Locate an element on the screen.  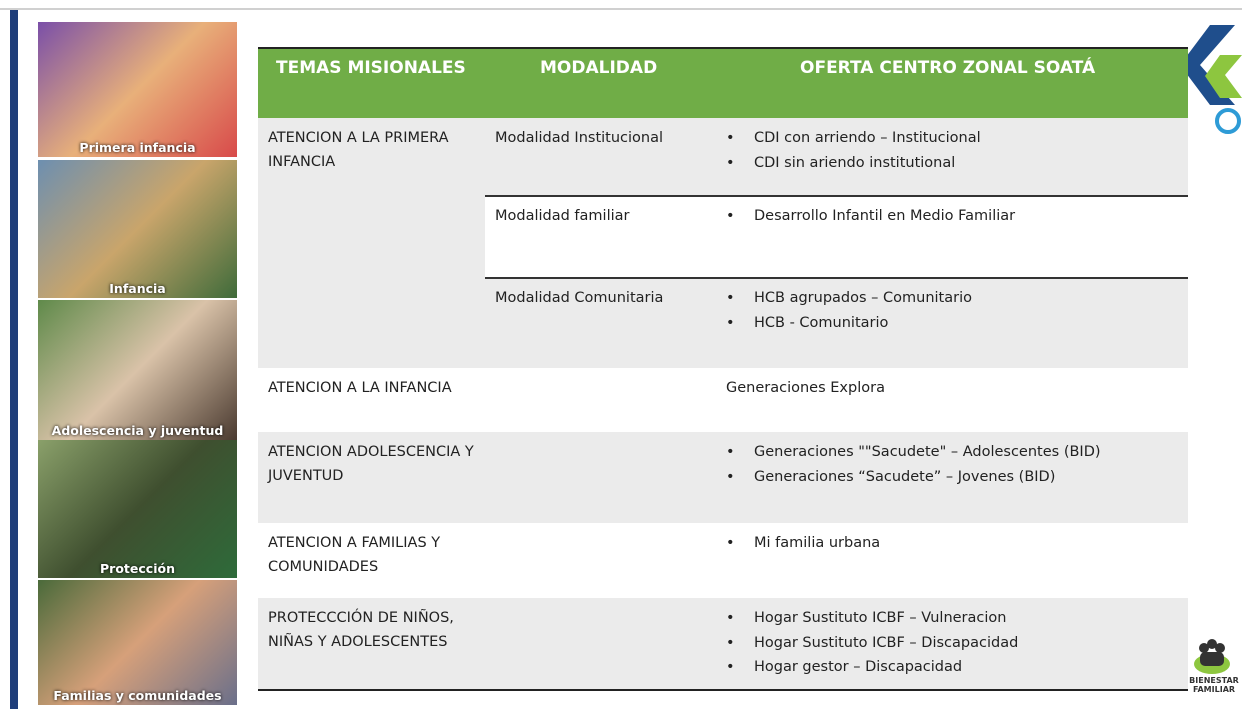
modalidad-cell: Modalidad Institucional is located at coordinates (579, 138).